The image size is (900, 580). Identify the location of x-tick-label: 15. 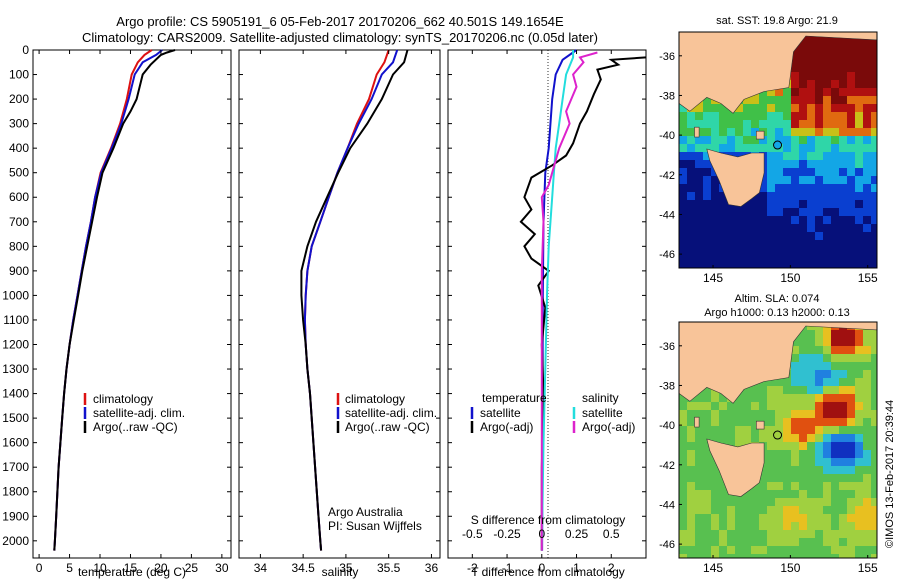
(131, 568).